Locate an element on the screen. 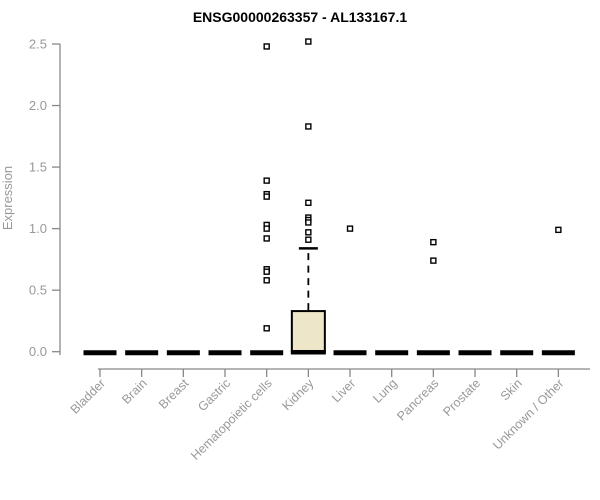 The width and height of the screenshot is (600, 500). y-tick-label: 0.5 is located at coordinates (38, 290).